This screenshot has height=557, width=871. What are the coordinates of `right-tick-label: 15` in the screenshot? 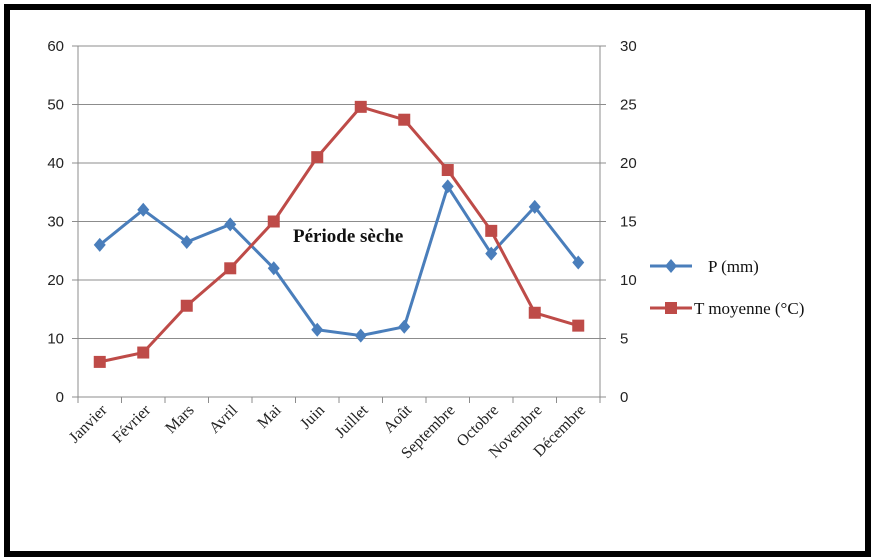 It's located at (628, 222).